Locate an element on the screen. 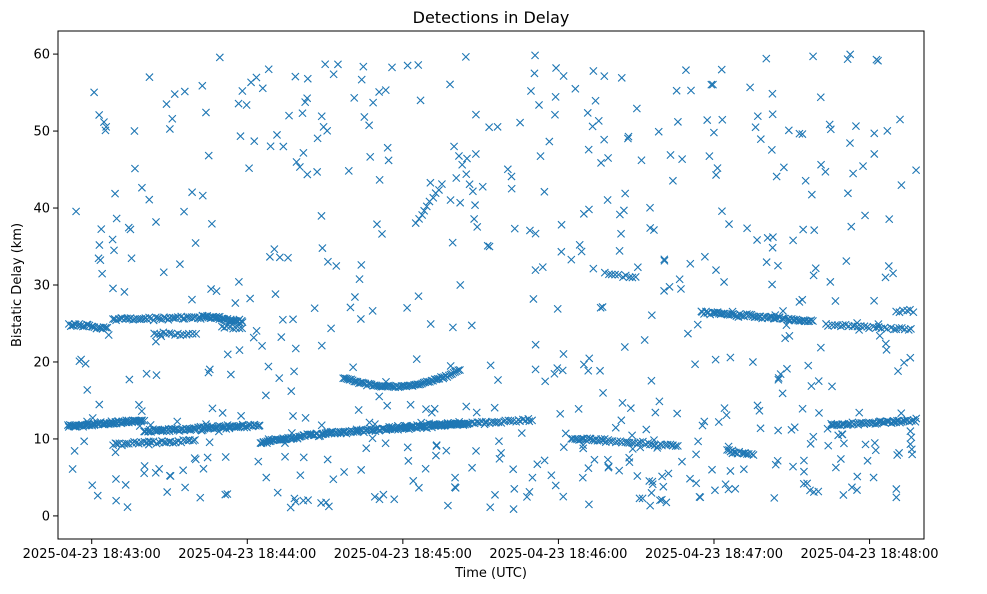 The image size is (987, 594). x-axis-label: Time (UTC) is located at coordinates (490, 573).